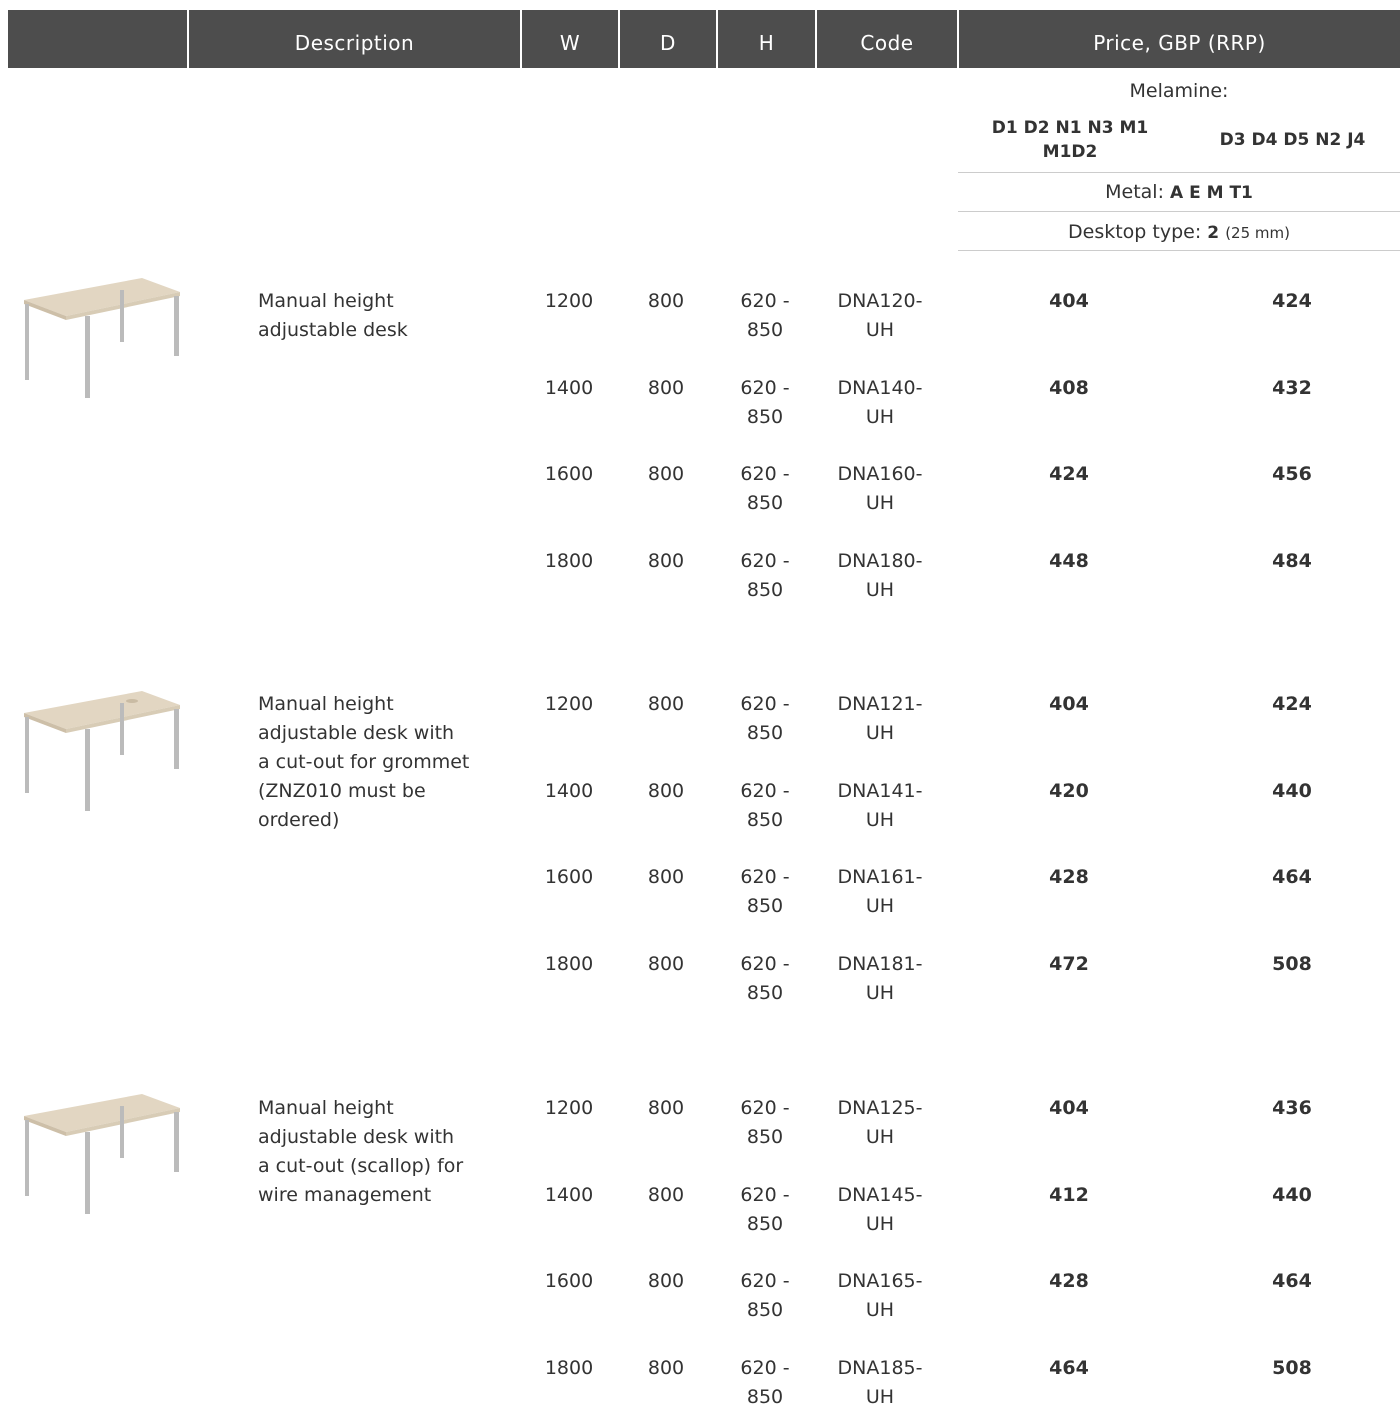  What do you see at coordinates (342, 791) in the screenshot?
I see `description-line: (ZNZ010 must be` at bounding box center [342, 791].